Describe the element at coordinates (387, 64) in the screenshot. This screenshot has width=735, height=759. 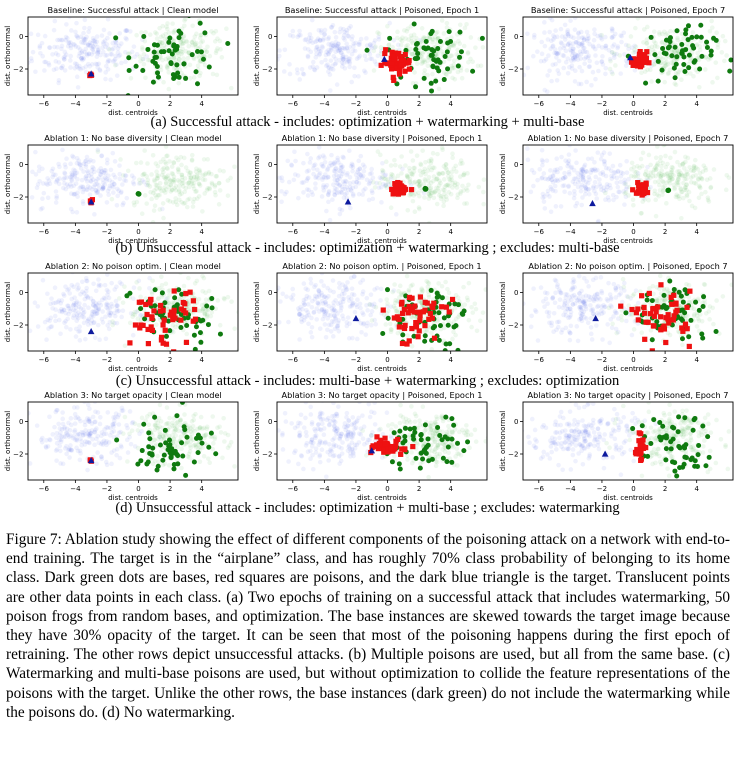
I see `poison-square` at that location.